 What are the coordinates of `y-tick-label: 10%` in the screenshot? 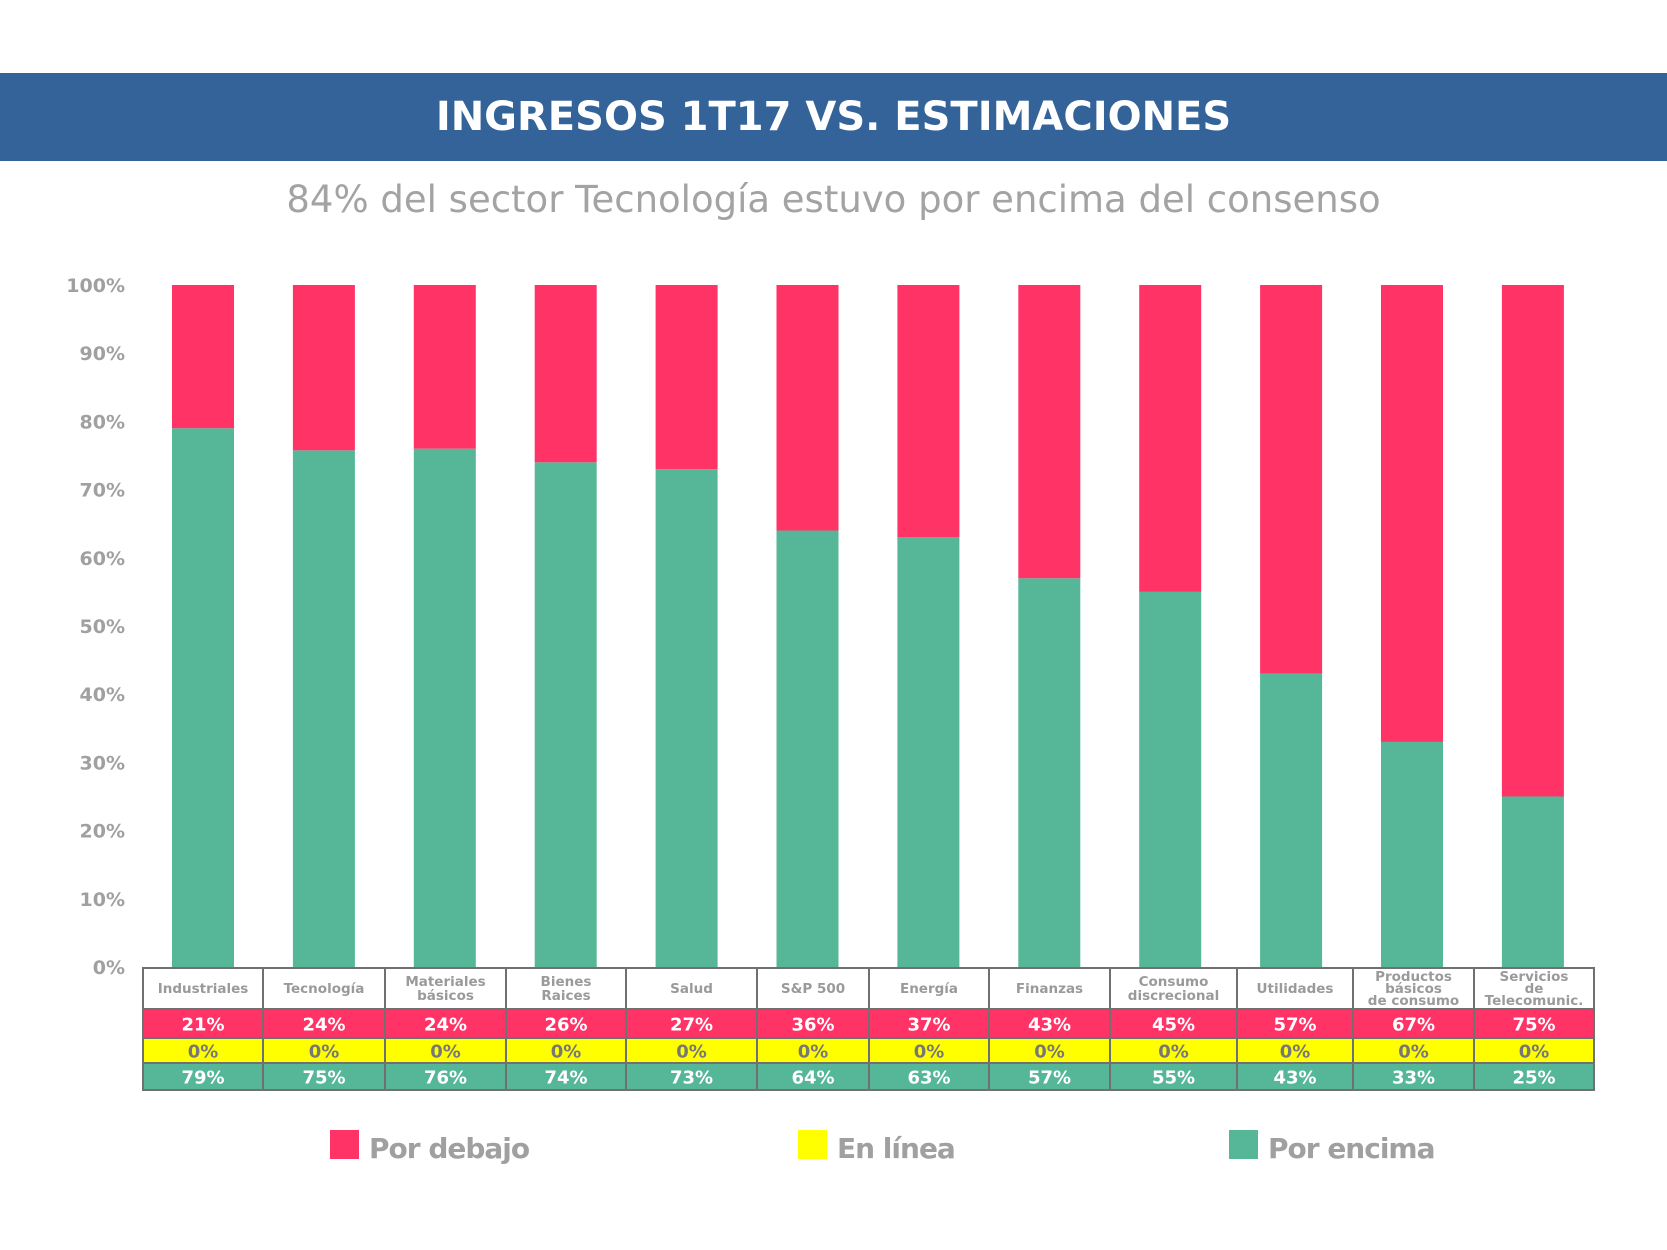 It's located at (102, 900).